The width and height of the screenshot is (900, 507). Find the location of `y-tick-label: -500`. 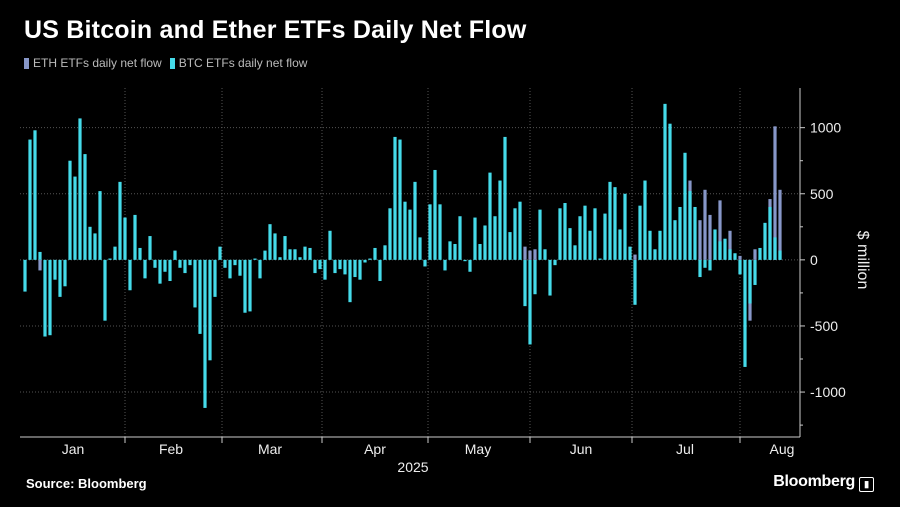

y-tick-label: -500 is located at coordinates (824, 326).